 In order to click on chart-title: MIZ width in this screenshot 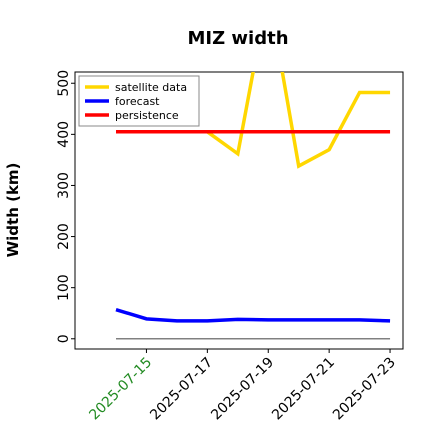, I will do `click(237, 38)`.